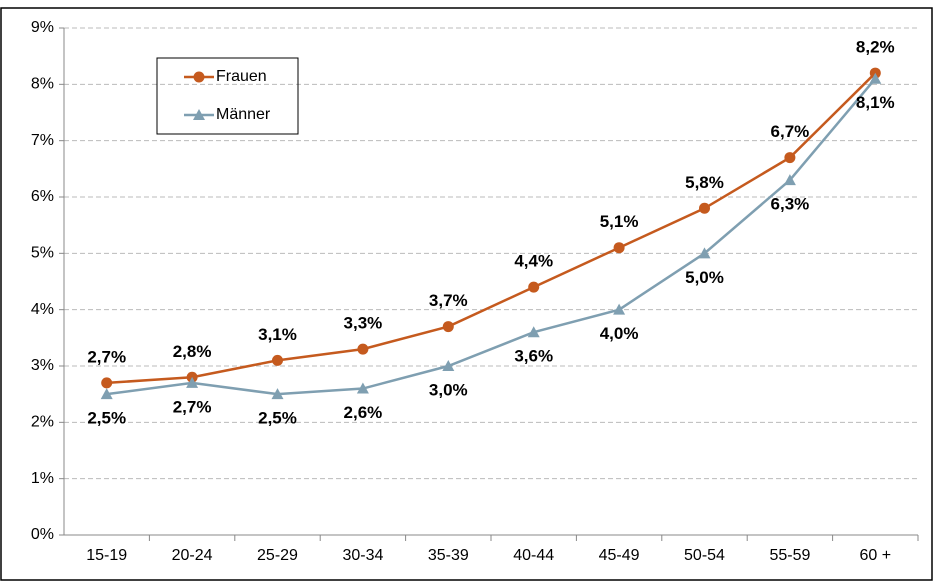 Image resolution: width=934 pixels, height=581 pixels. What do you see at coordinates (42, 27) in the screenshot?
I see `y-tick-label: 9%` at bounding box center [42, 27].